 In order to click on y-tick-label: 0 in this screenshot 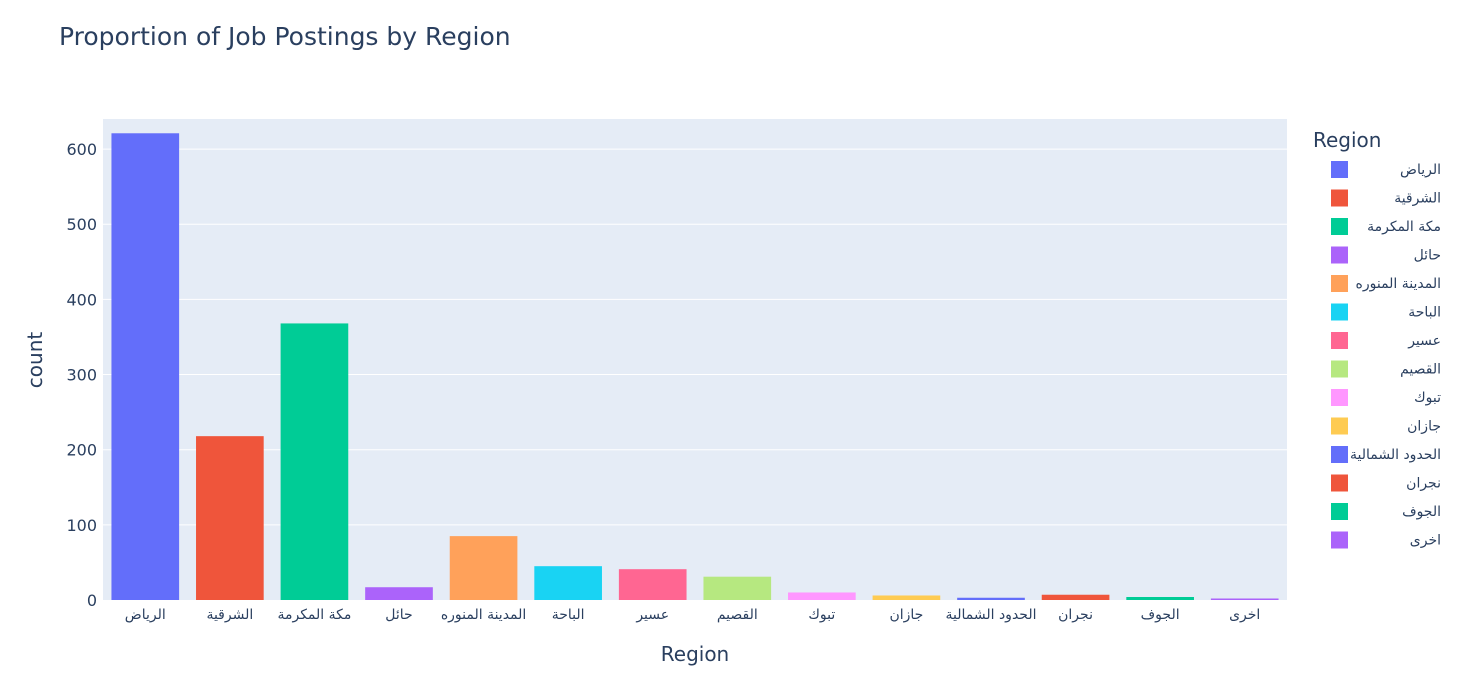, I will do `click(92, 600)`.